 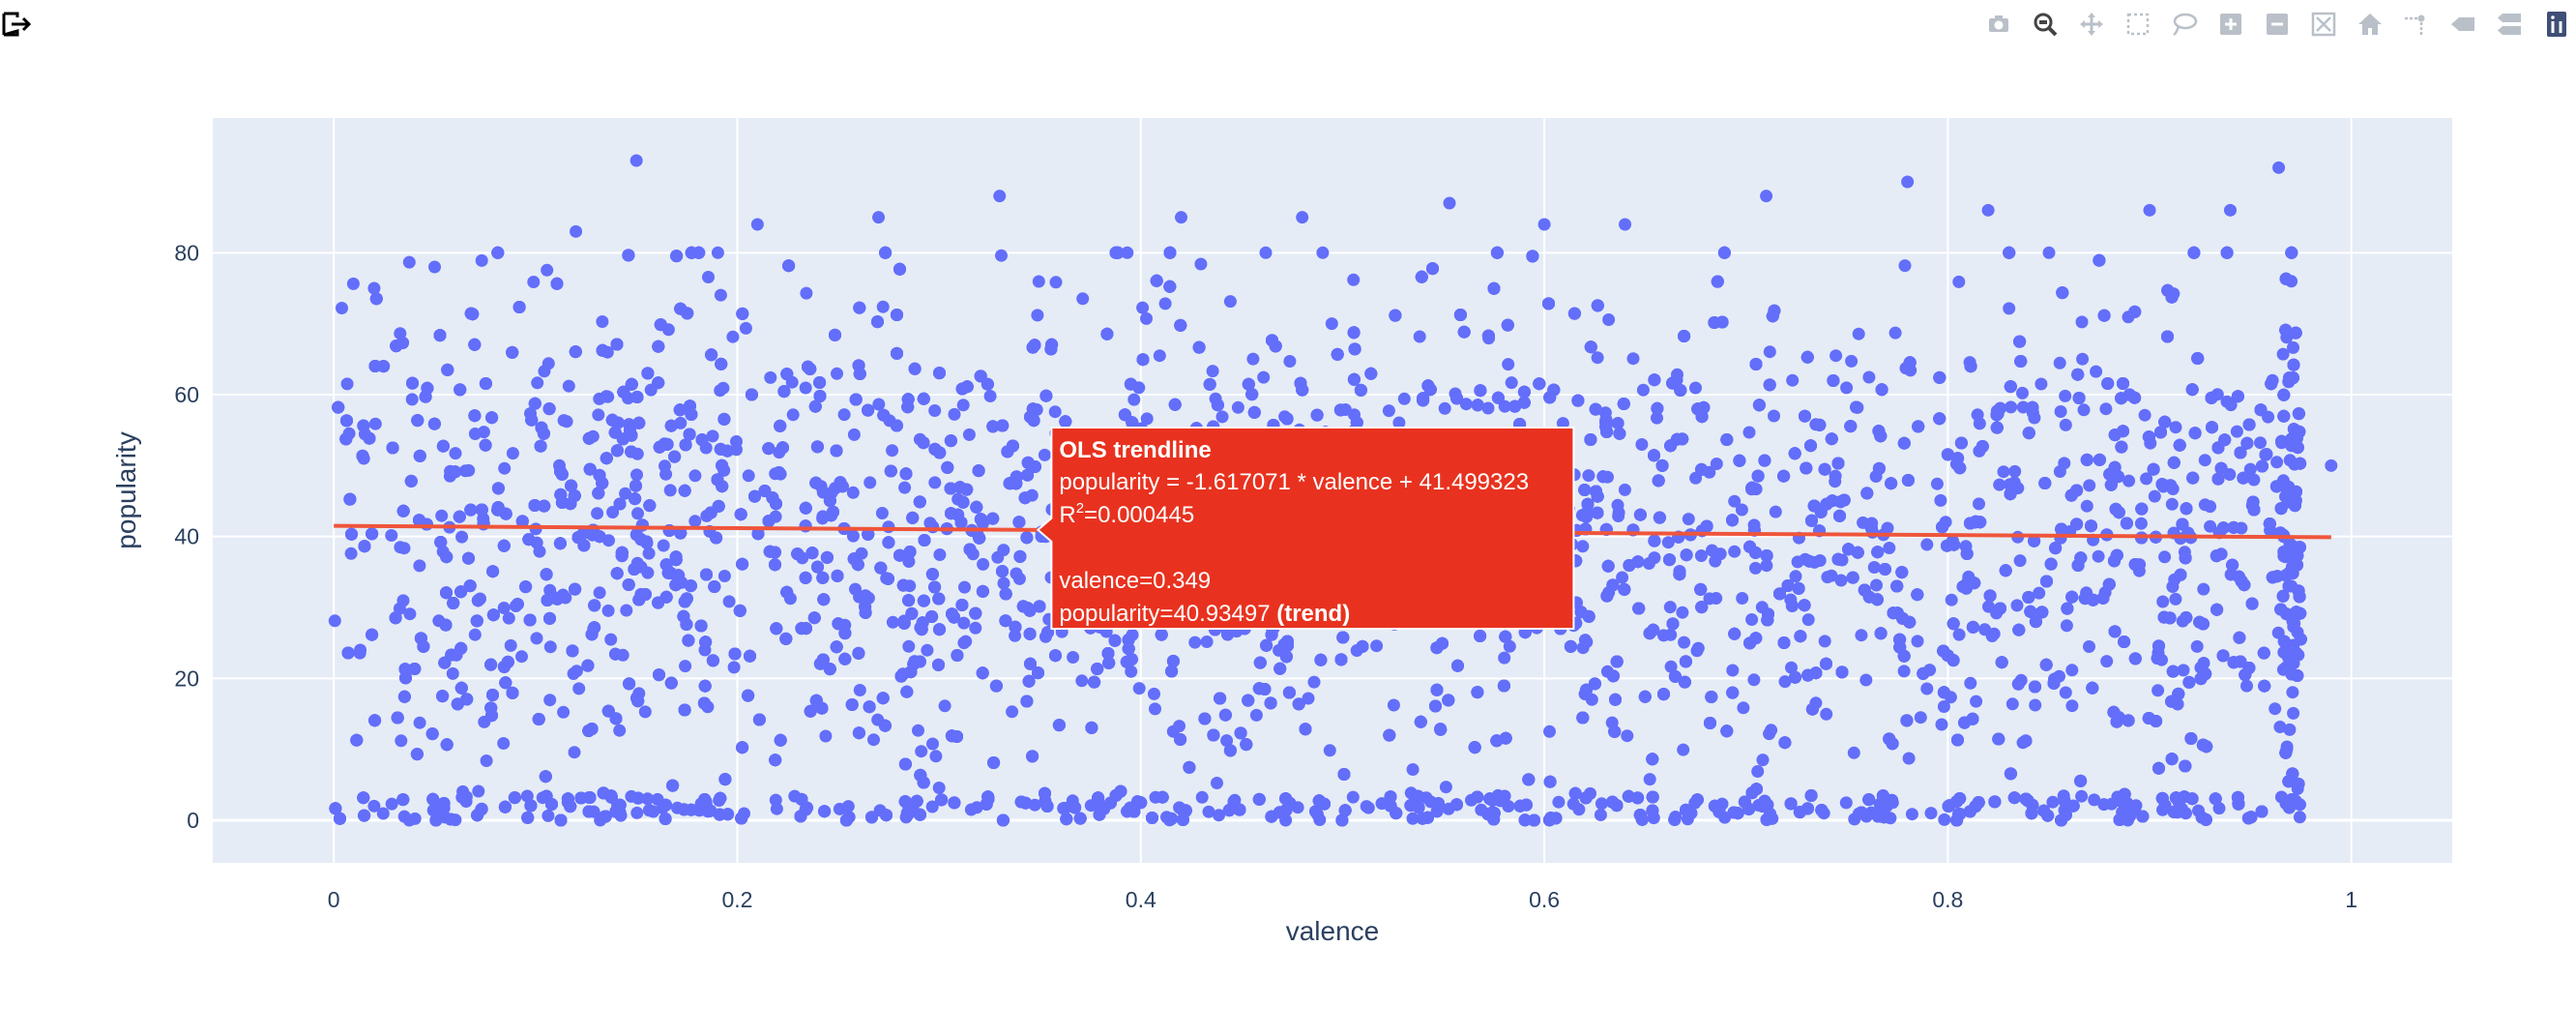 What do you see at coordinates (2230, 24) in the screenshot?
I see `zoom-in-button` at bounding box center [2230, 24].